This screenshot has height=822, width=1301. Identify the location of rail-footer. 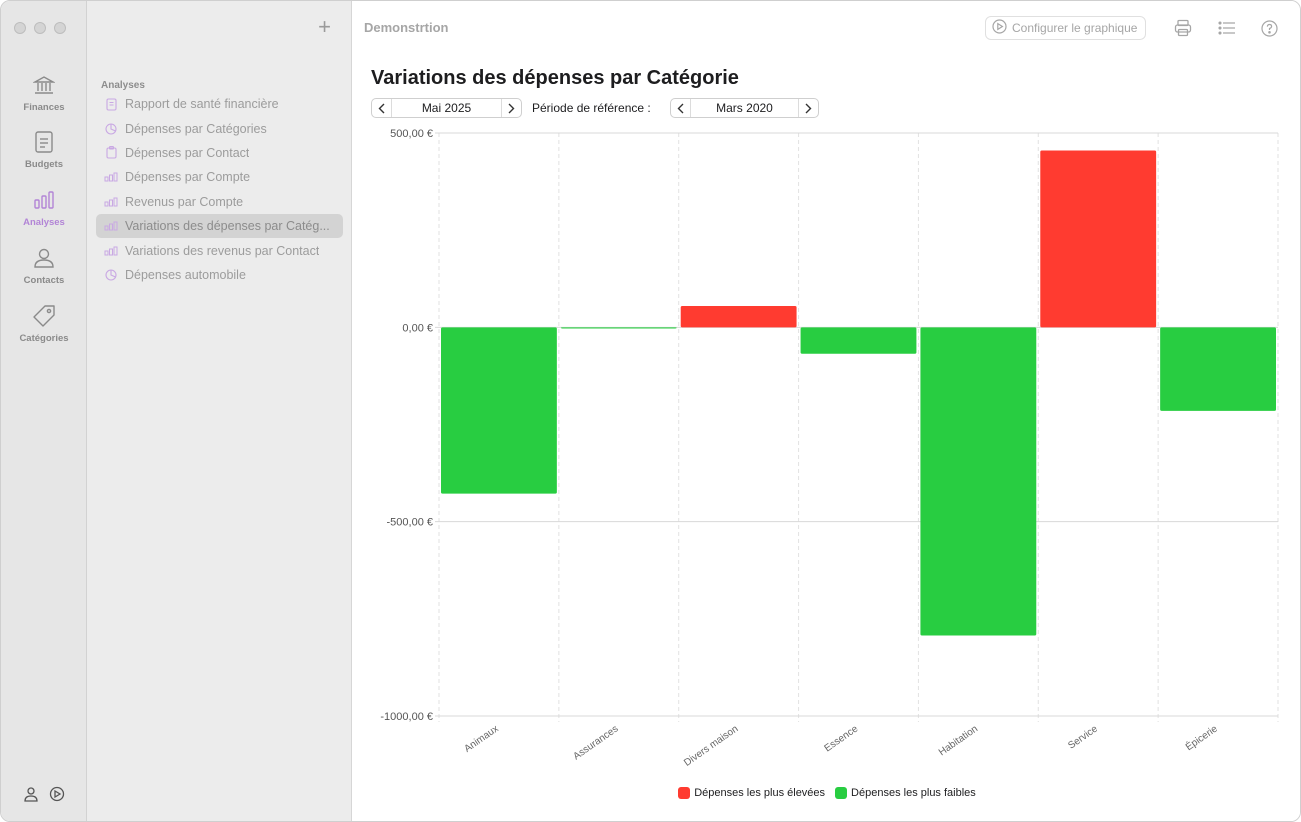
(44, 796).